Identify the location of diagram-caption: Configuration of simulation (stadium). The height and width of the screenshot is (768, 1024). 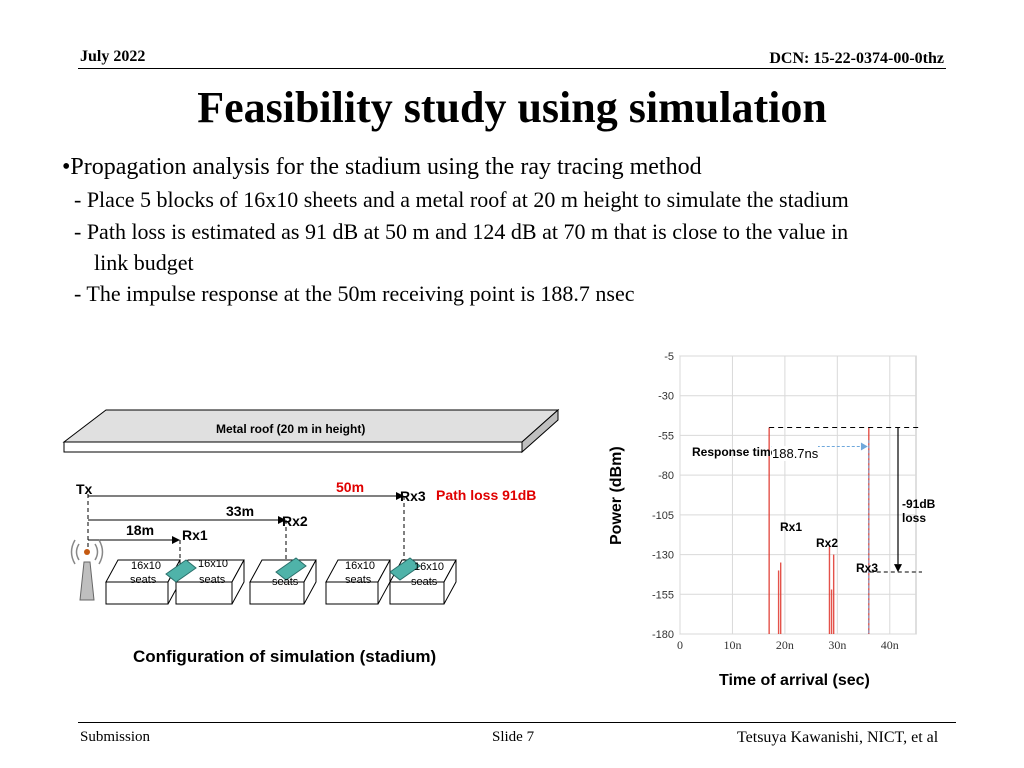
(285, 656).